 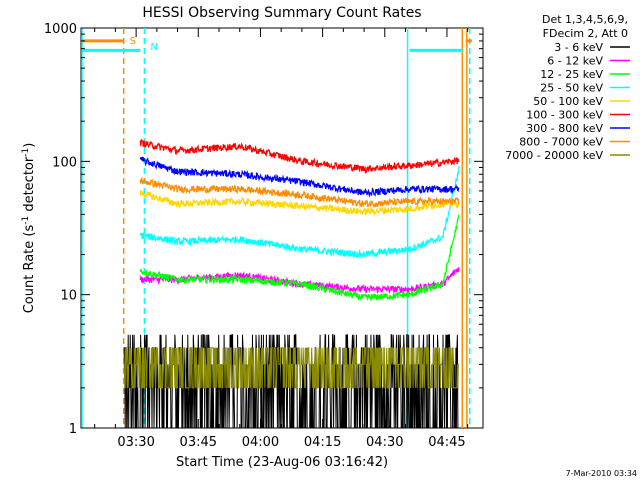 I want to click on y-axis-label-mid: detector, so click(x=29, y=186).